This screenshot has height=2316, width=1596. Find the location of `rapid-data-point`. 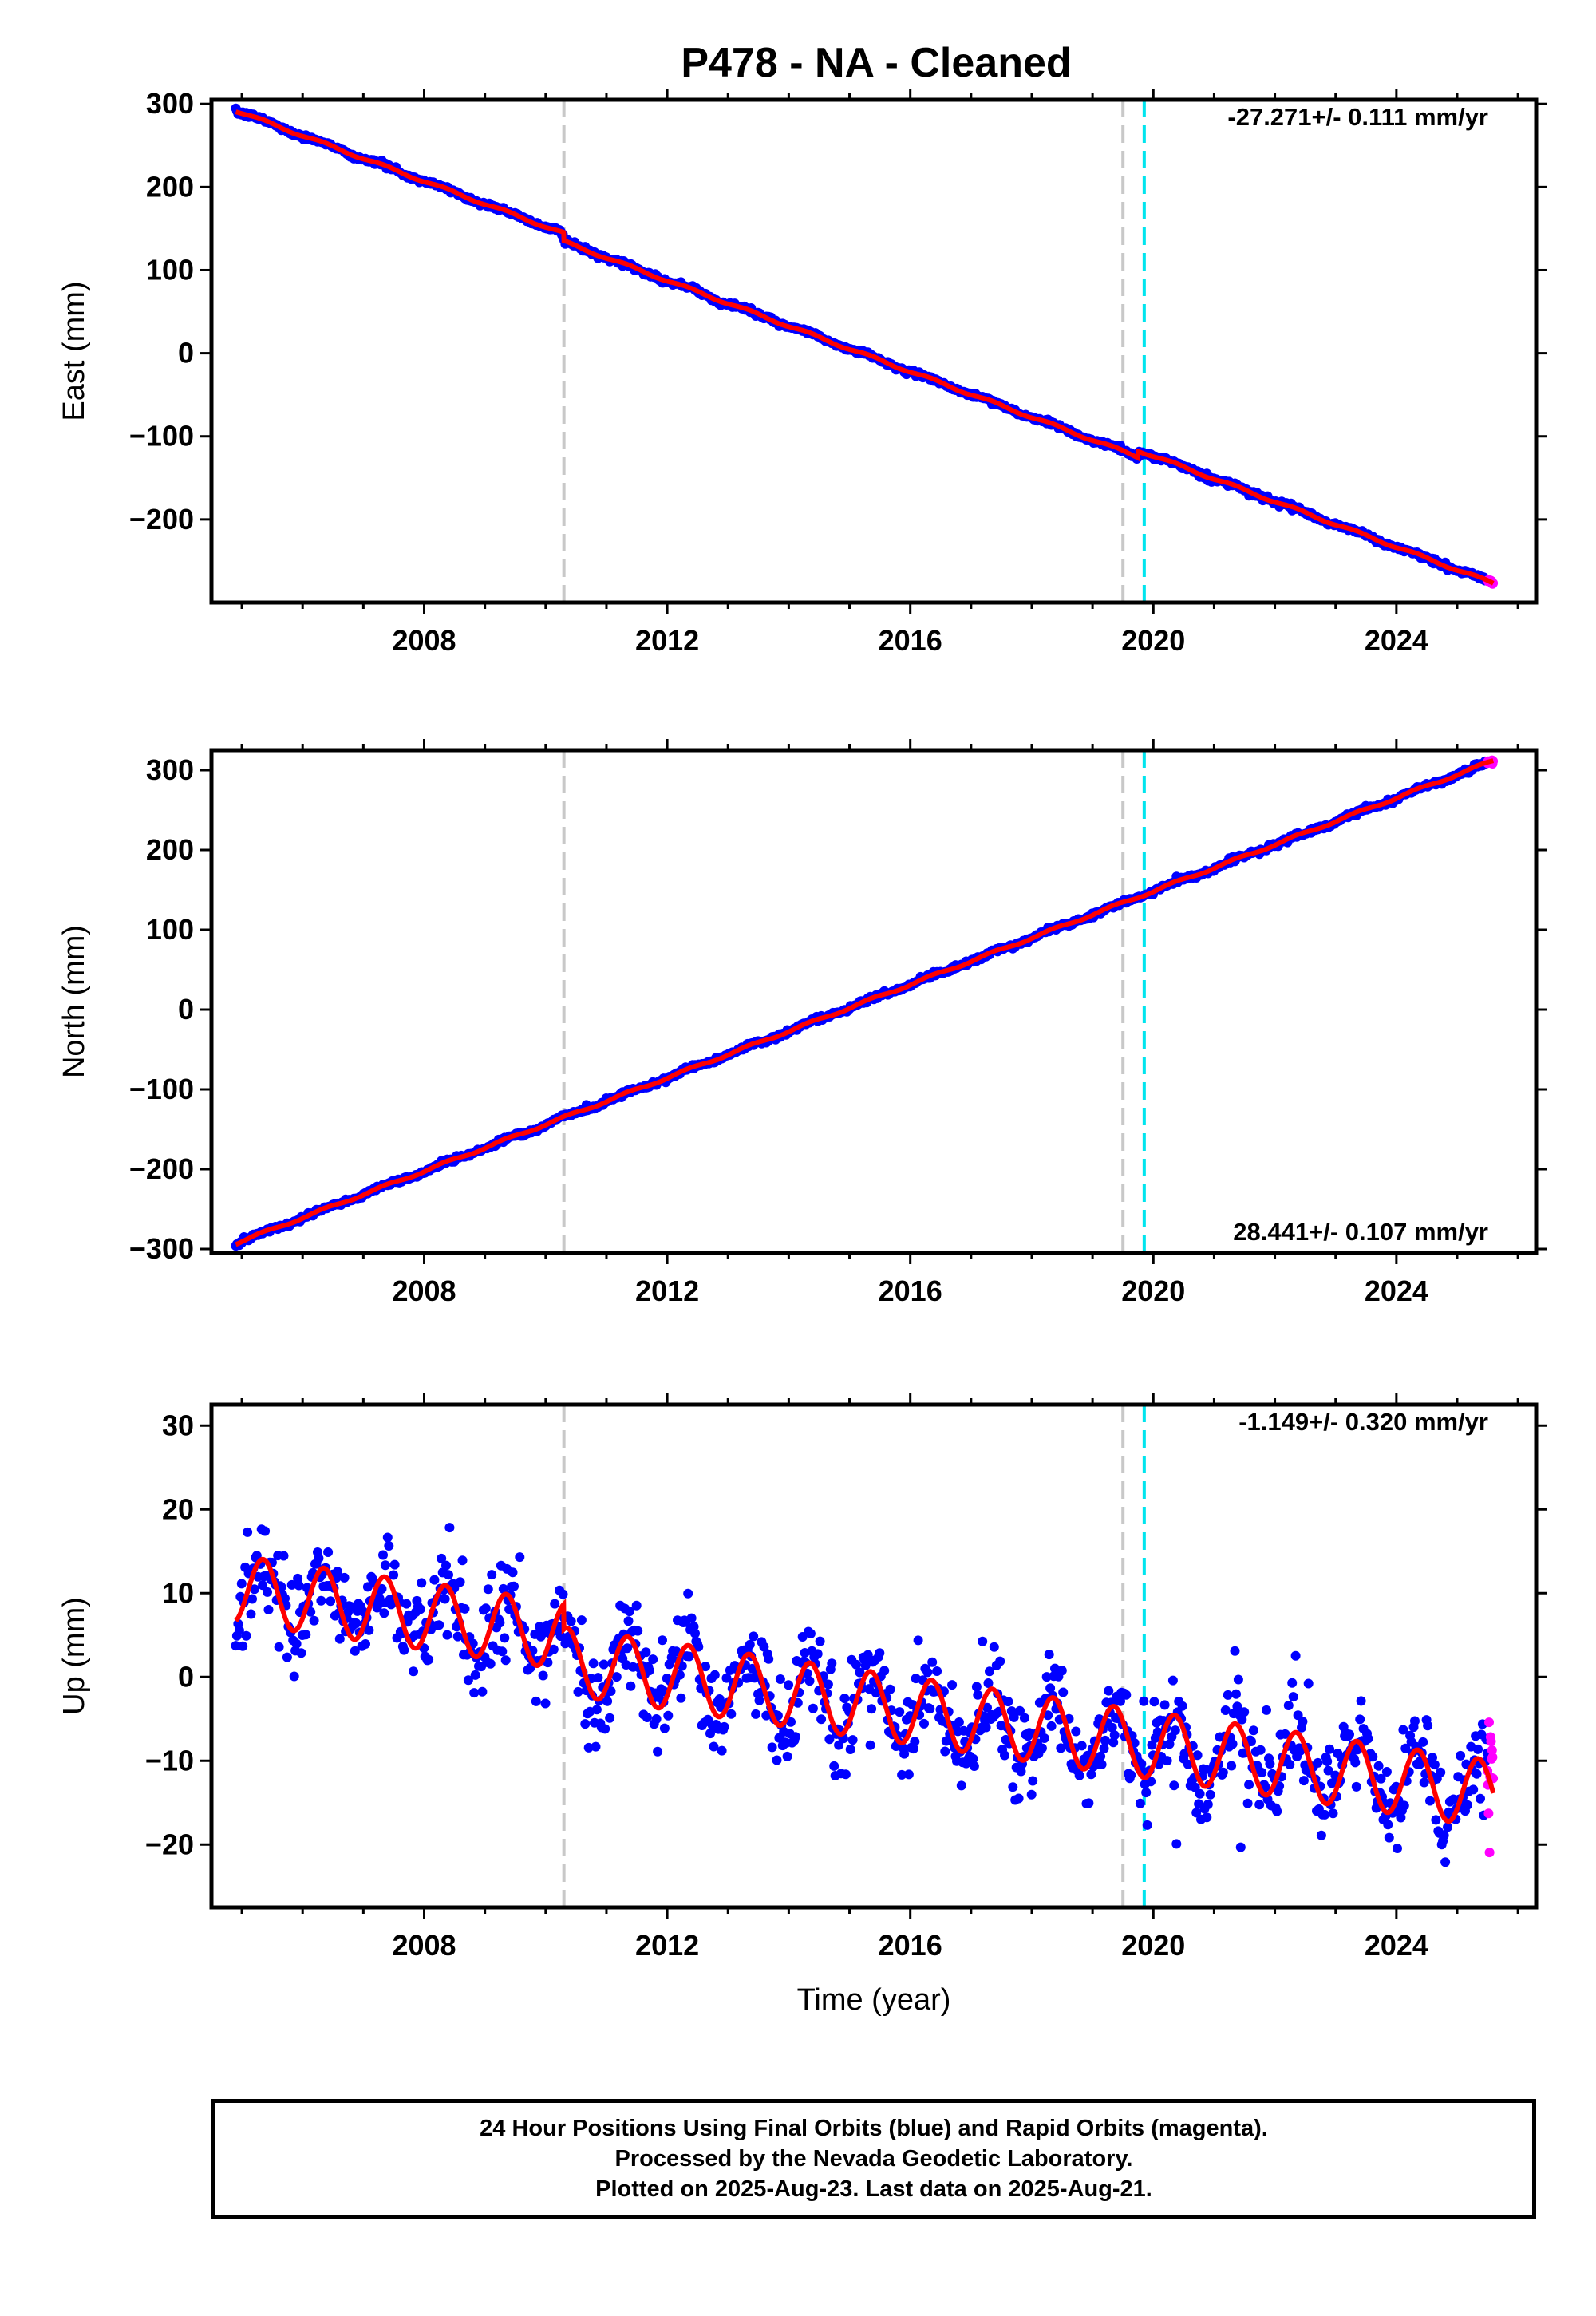

rapid-data-point is located at coordinates (1491, 1741).